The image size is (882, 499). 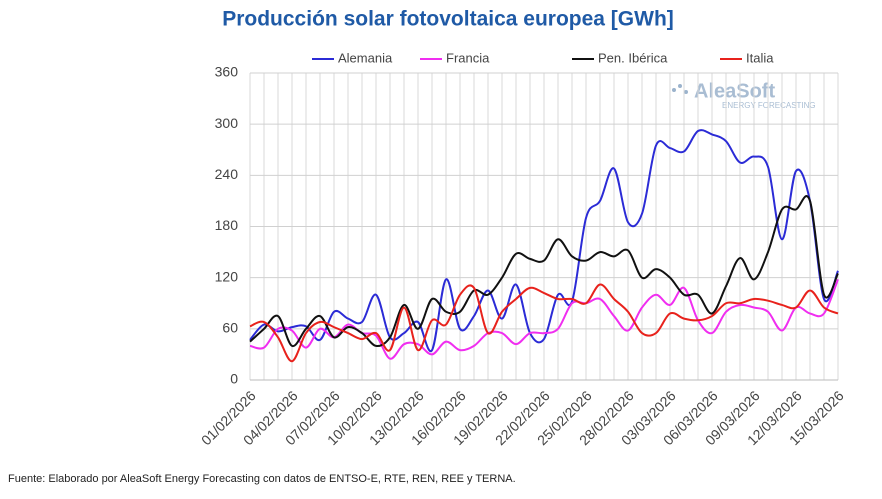 What do you see at coordinates (227, 225) in the screenshot?
I see `y-tick-label: 180` at bounding box center [227, 225].